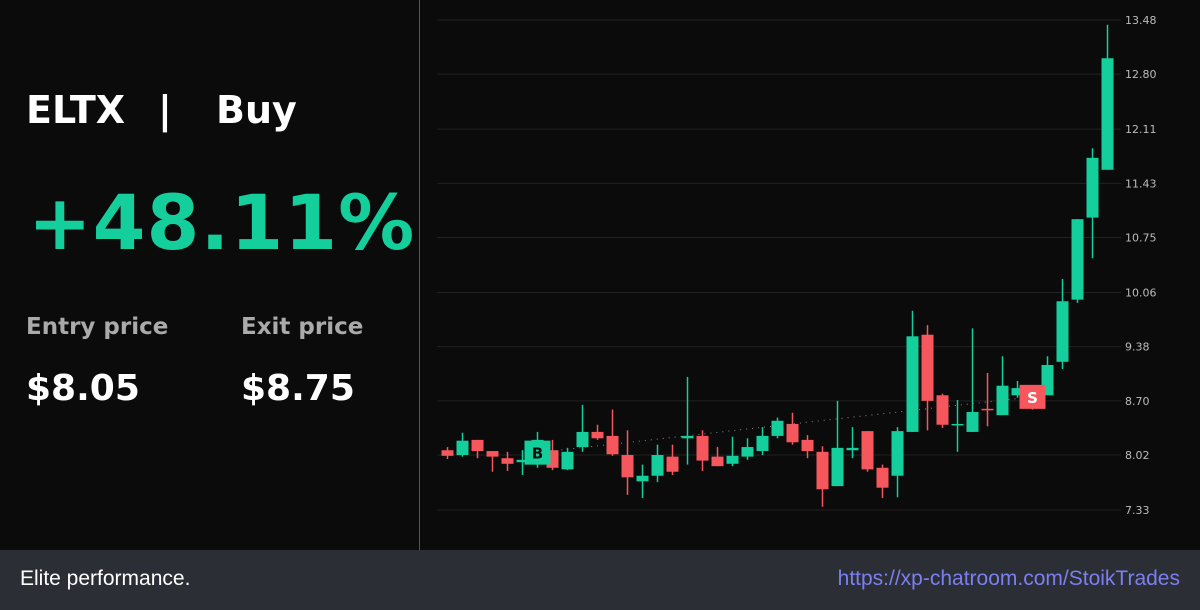  Describe the element at coordinates (1141, 238) in the screenshot. I see `y-tick-label: 10.75` at that location.